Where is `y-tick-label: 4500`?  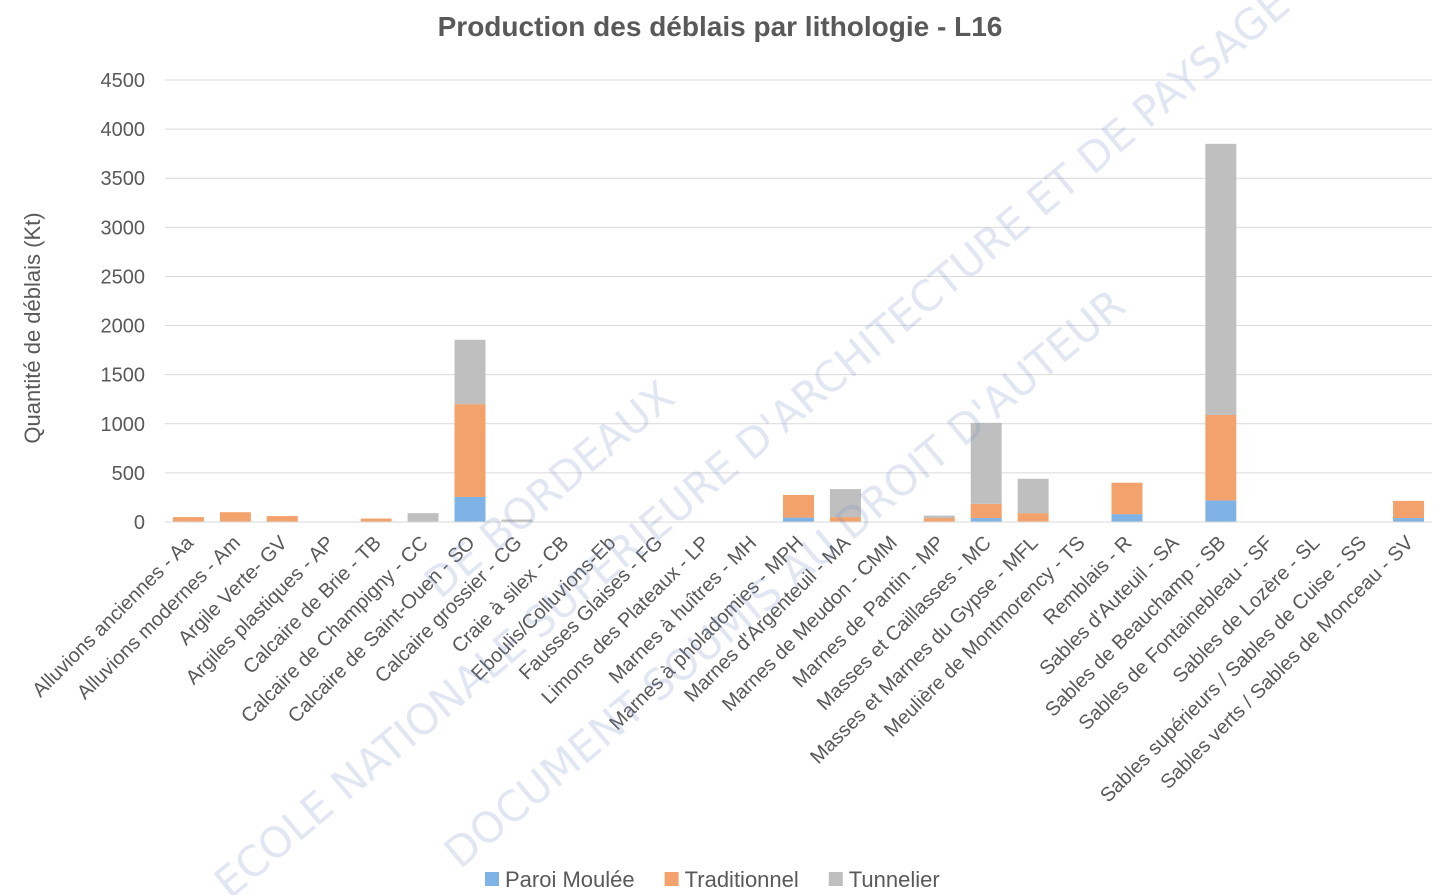
y-tick-label: 4500 is located at coordinates (123, 81).